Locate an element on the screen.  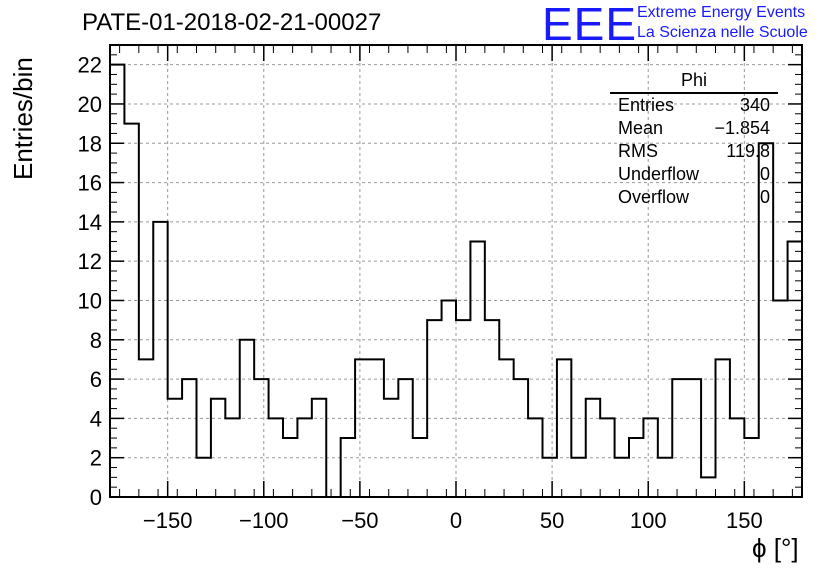
stats-row-entries: Entries 340 is located at coordinates (694, 105).